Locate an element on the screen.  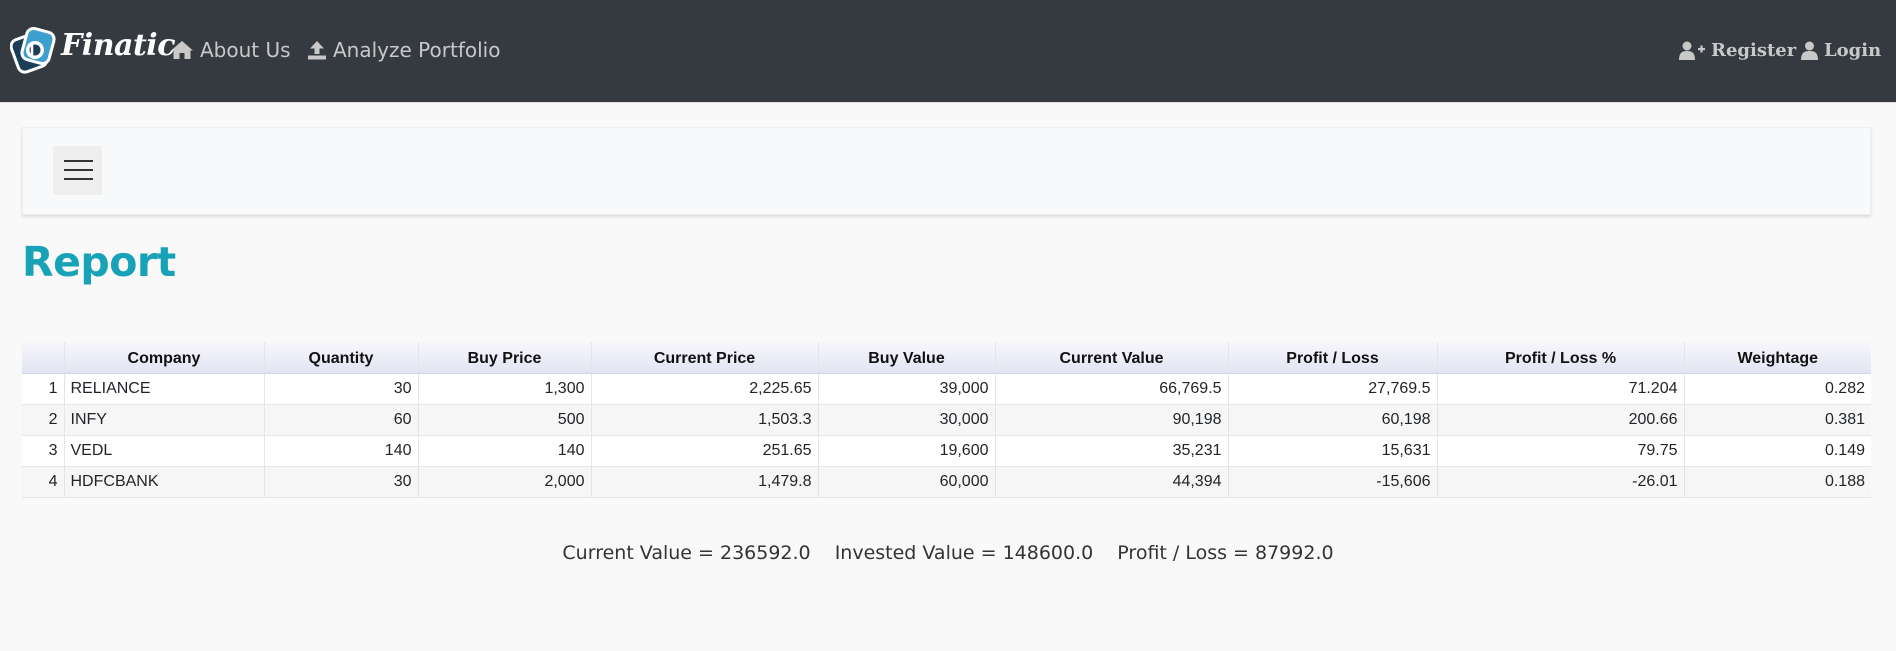
cell-current-price: 251.65 is located at coordinates (704, 451).